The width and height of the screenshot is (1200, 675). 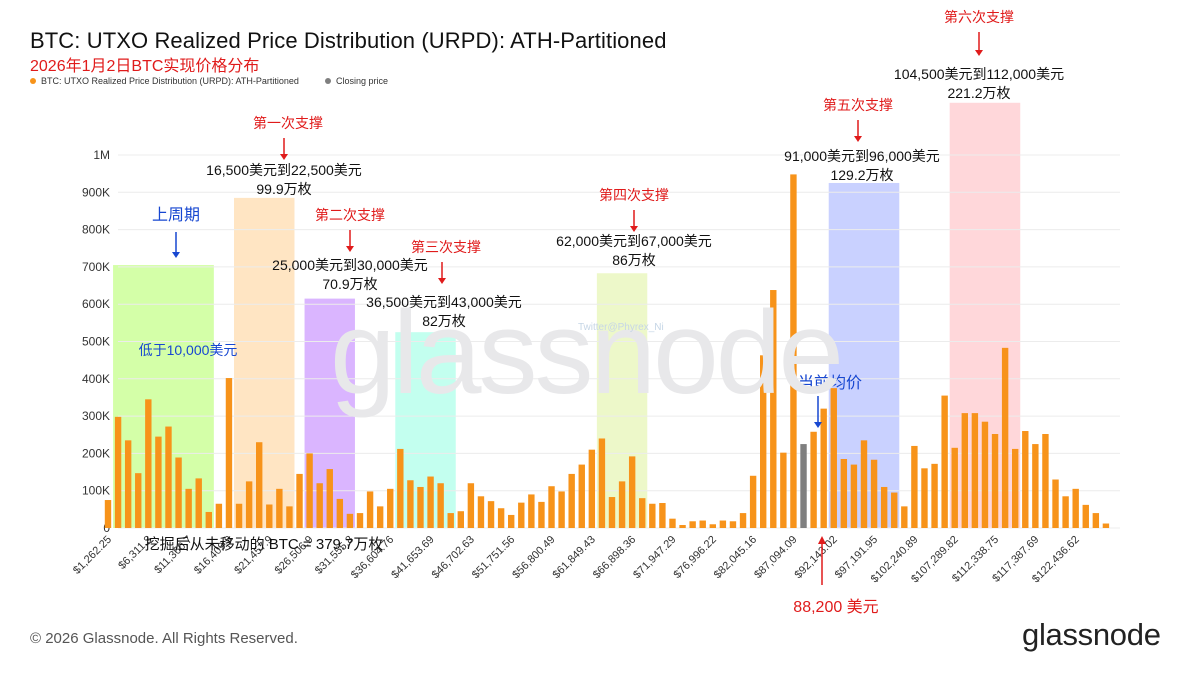 I want to click on y-tick-label: 800K, so click(x=96, y=230).